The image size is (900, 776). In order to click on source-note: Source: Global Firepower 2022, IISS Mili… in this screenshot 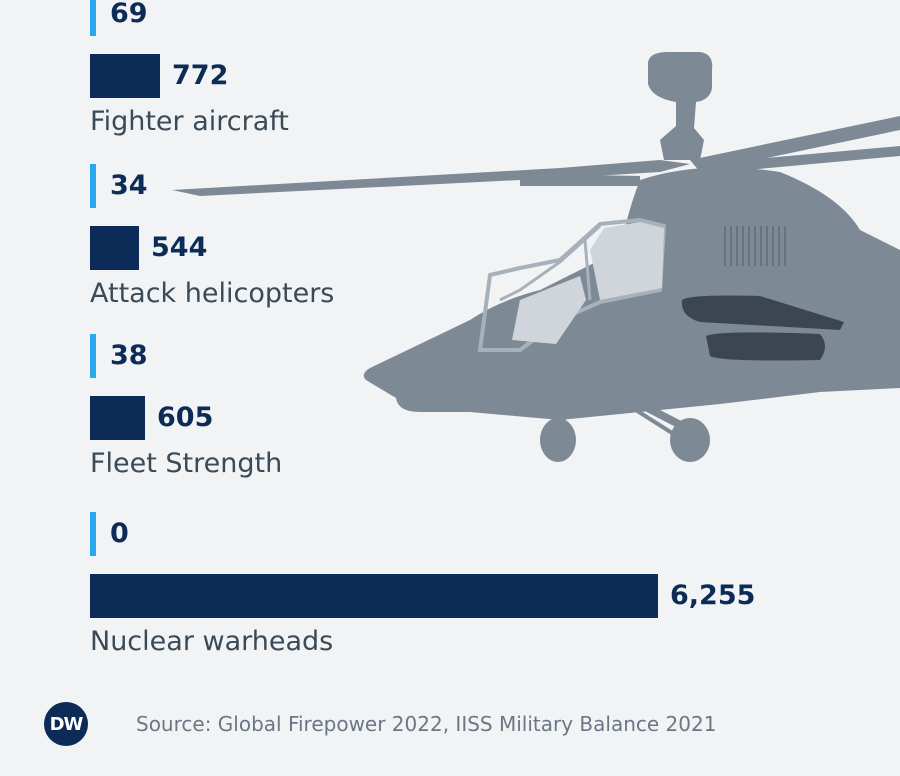, I will do `click(426, 724)`.